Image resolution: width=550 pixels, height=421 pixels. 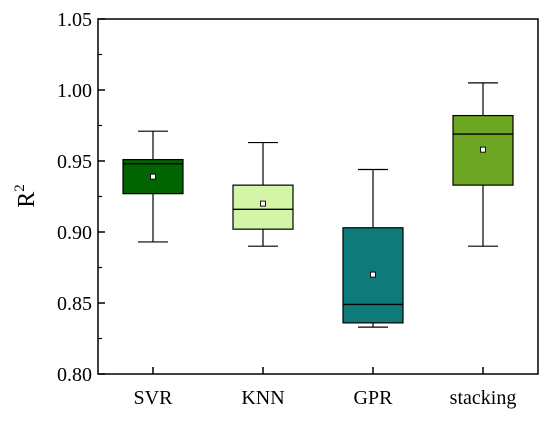 What do you see at coordinates (74, 375) in the screenshot?
I see `y-tick-label: 0.80` at bounding box center [74, 375].